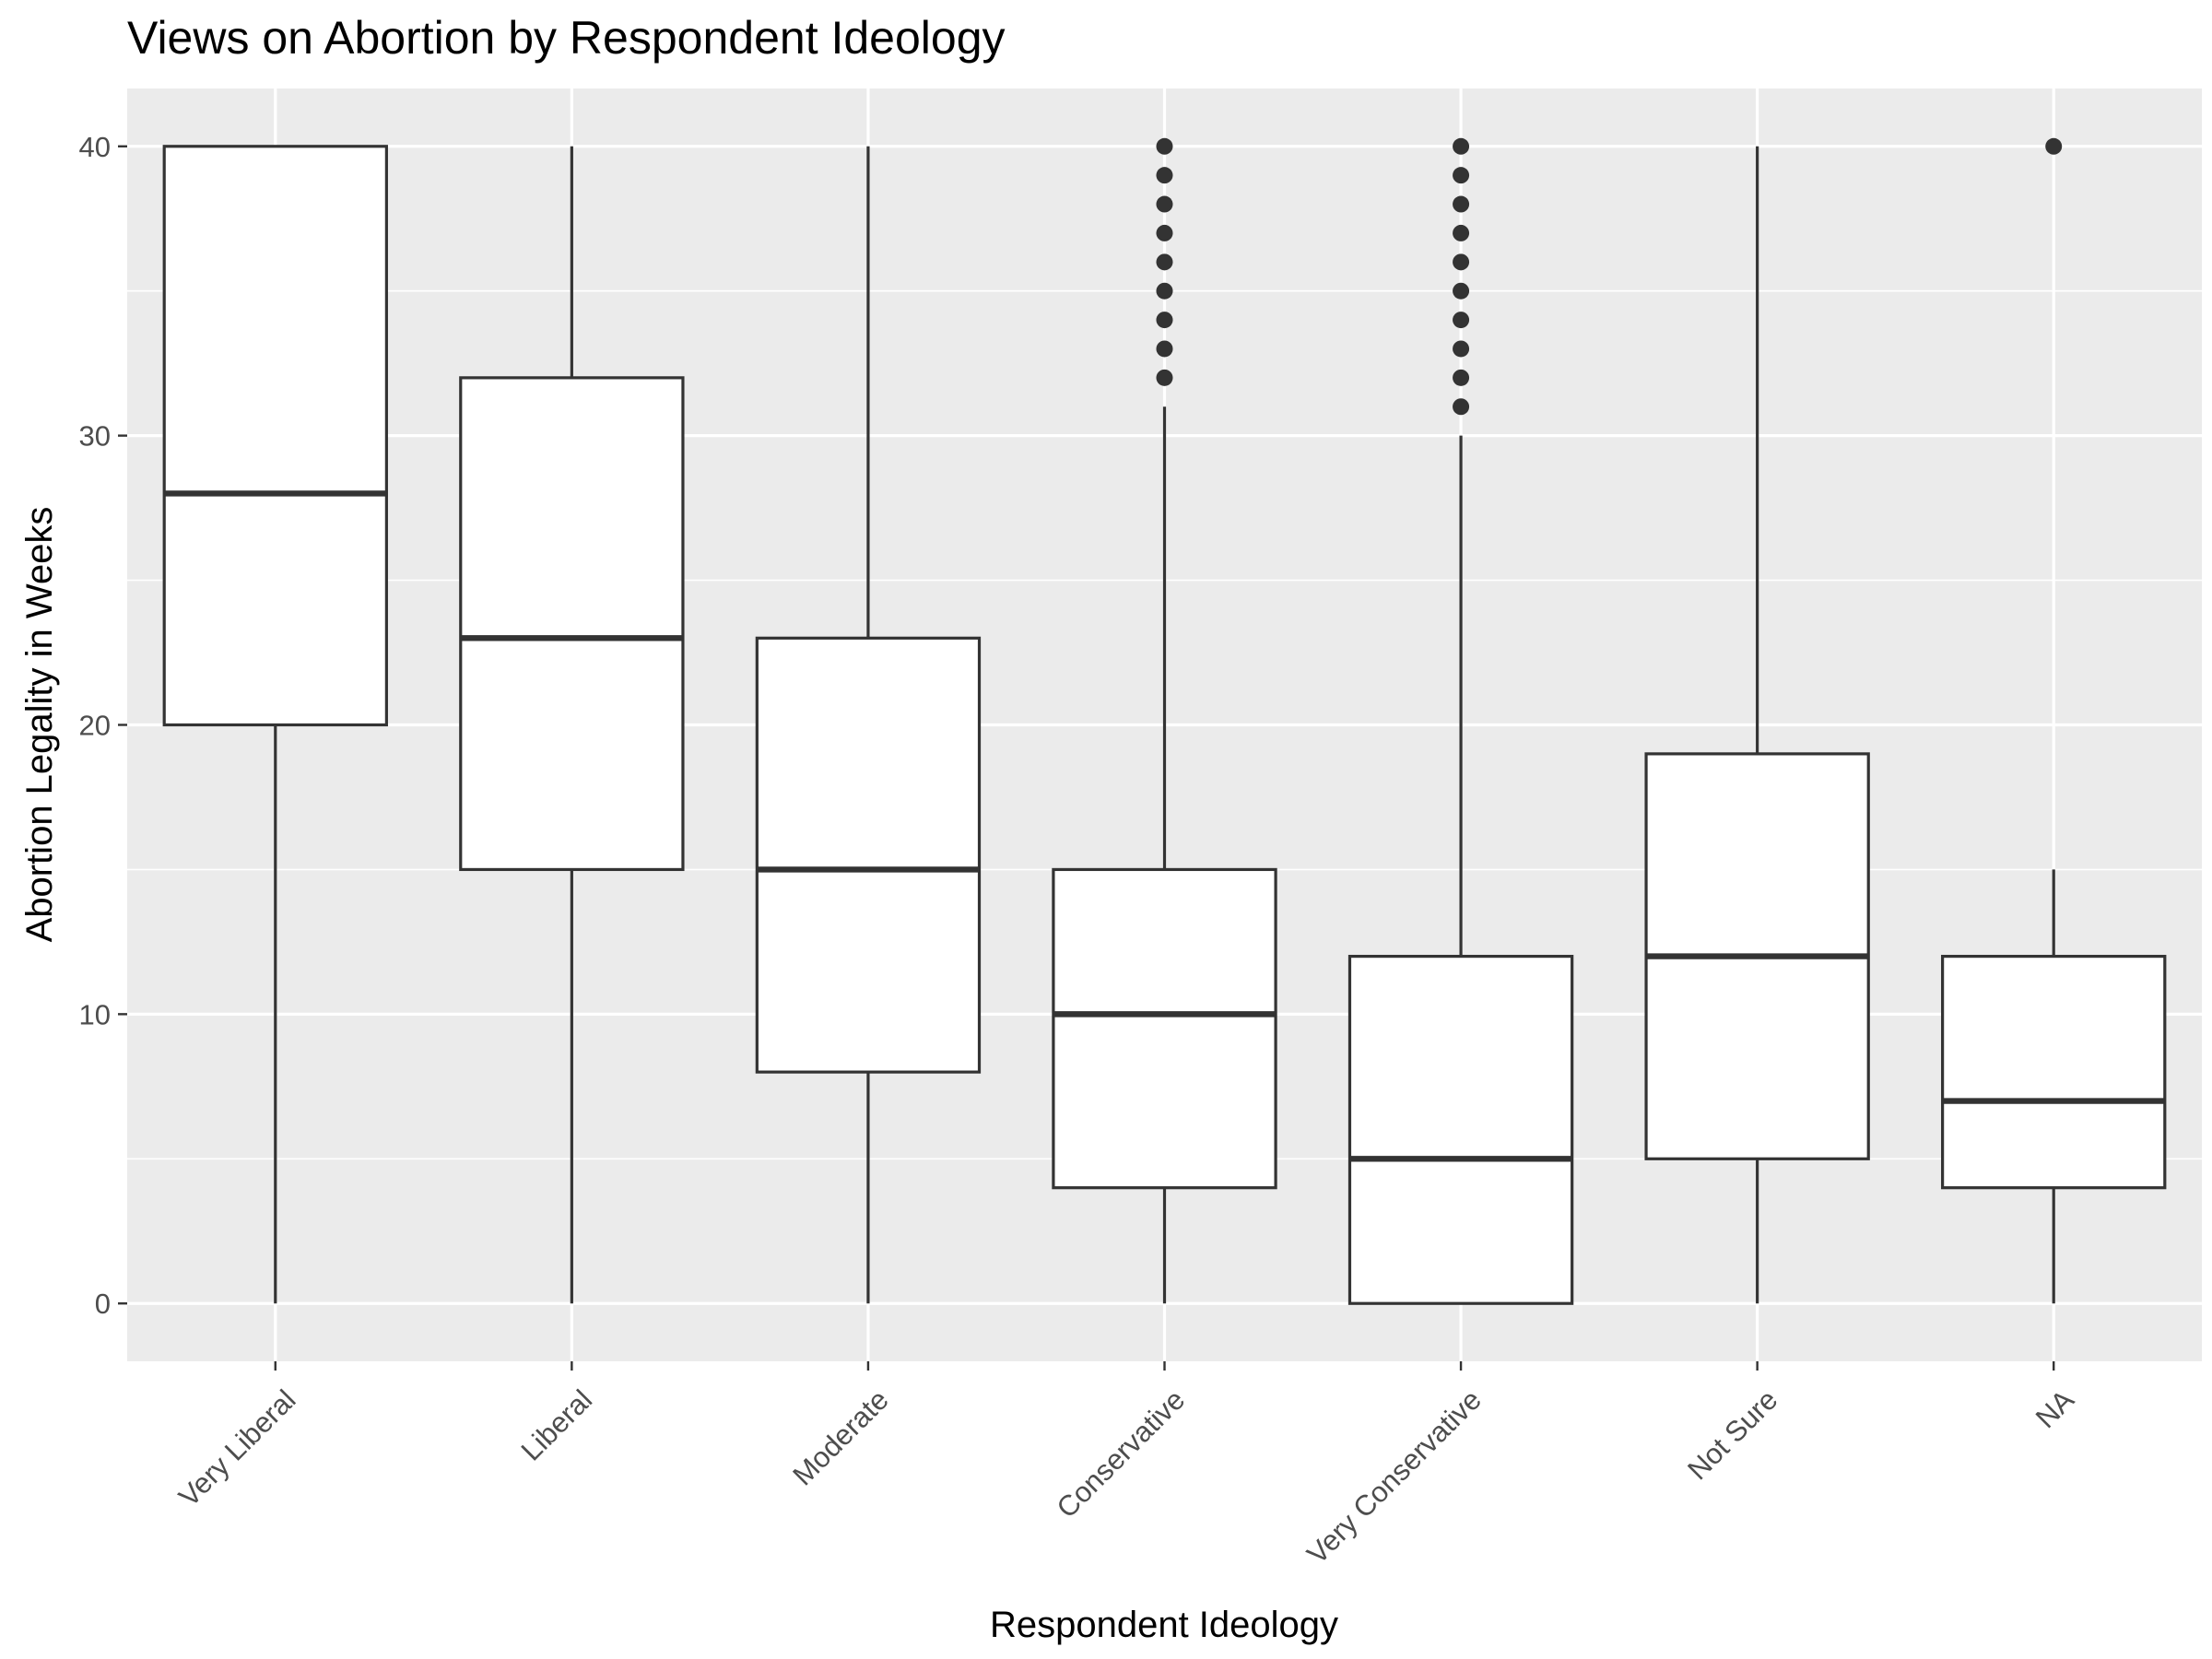  What do you see at coordinates (39, 725) in the screenshot?
I see `y-axis-title: Abortion Legality in Weeks` at bounding box center [39, 725].